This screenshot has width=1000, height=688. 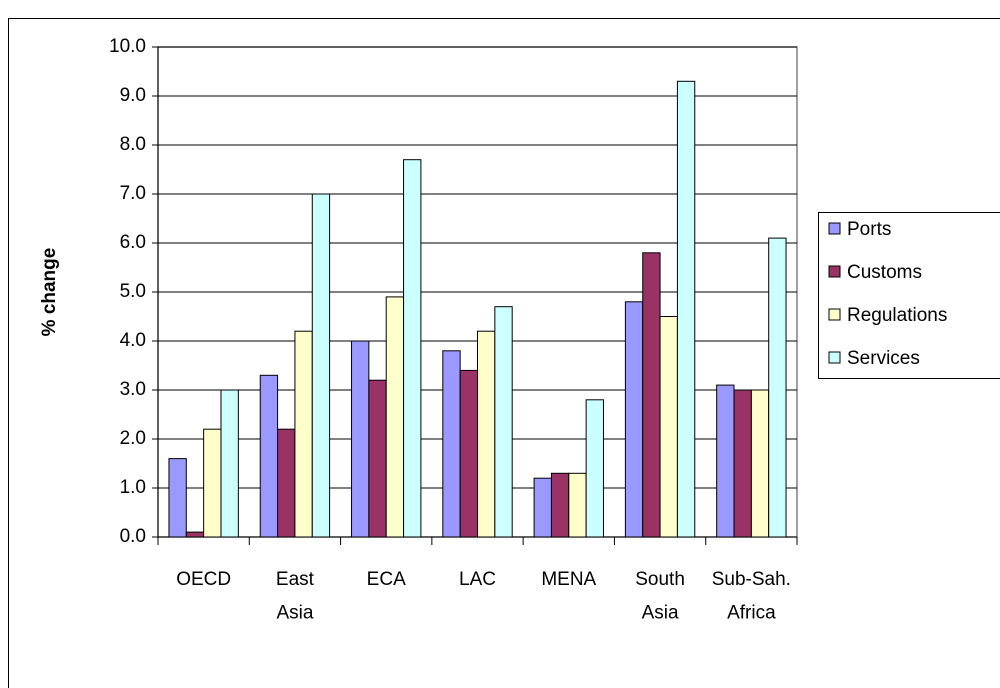 What do you see at coordinates (884, 272) in the screenshot?
I see `legend-label: Customs` at bounding box center [884, 272].